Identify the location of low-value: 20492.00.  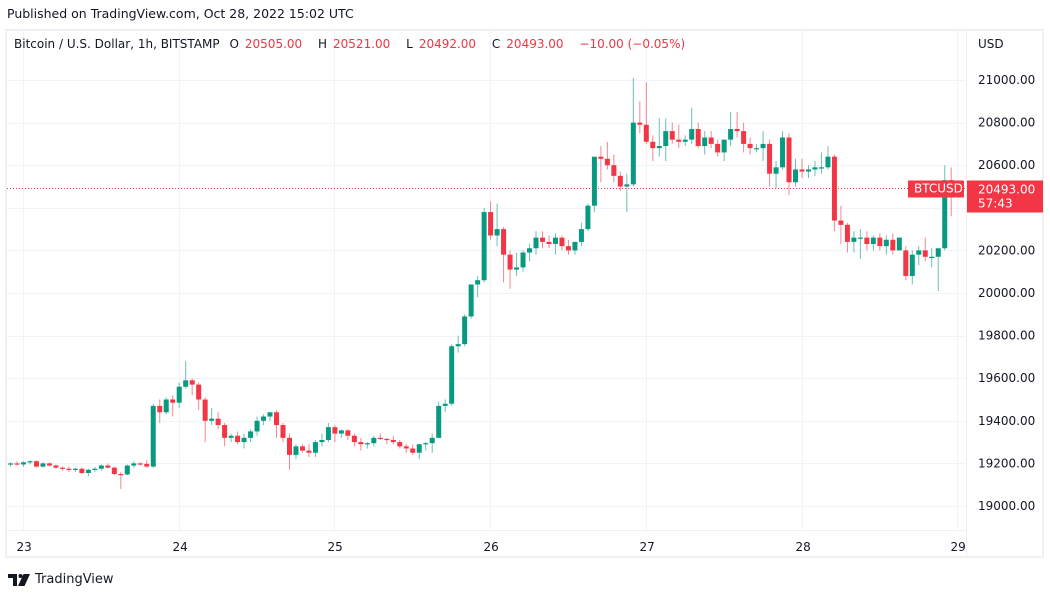
(447, 44).